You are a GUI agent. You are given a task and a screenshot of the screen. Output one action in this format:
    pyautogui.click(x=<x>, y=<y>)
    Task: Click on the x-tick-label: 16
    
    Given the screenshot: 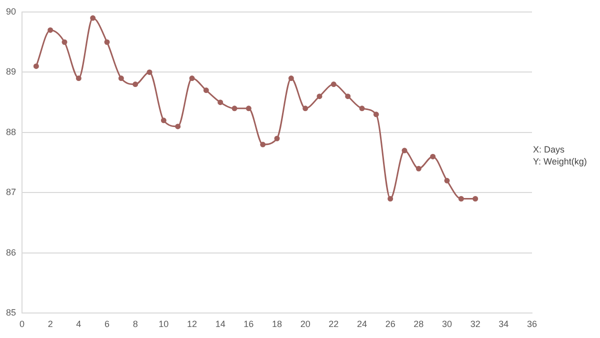 What is the action you would take?
    pyautogui.click(x=249, y=324)
    